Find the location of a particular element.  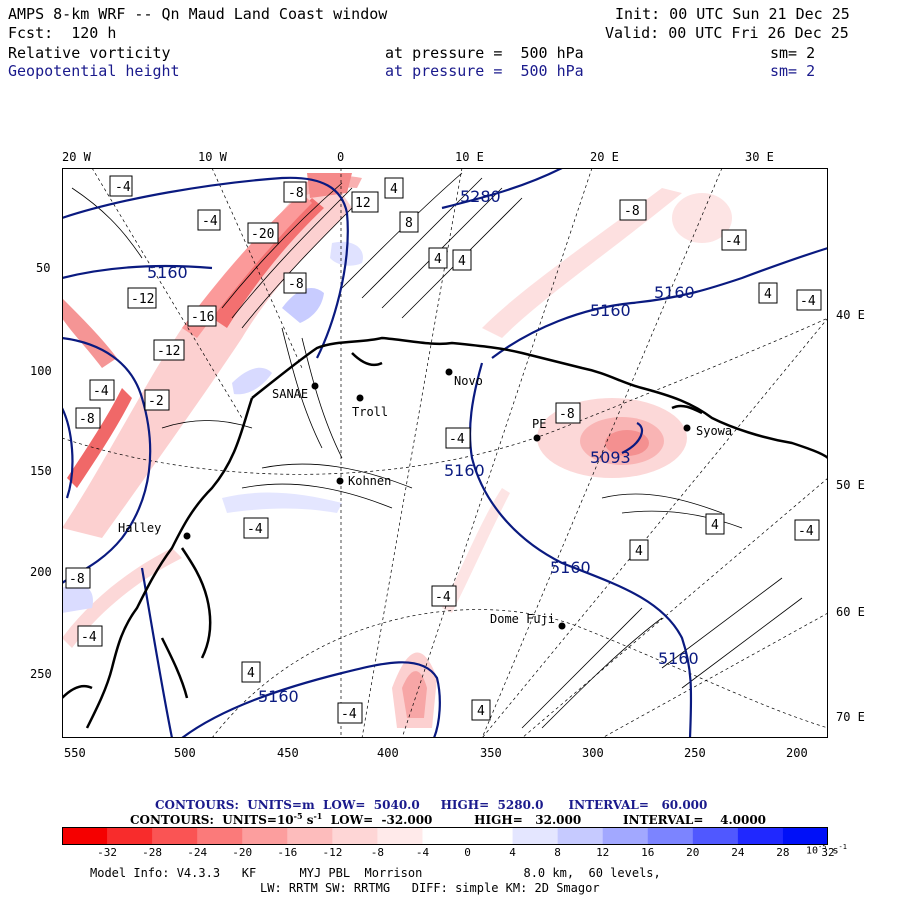

colorbar is located at coordinates (445, 836).